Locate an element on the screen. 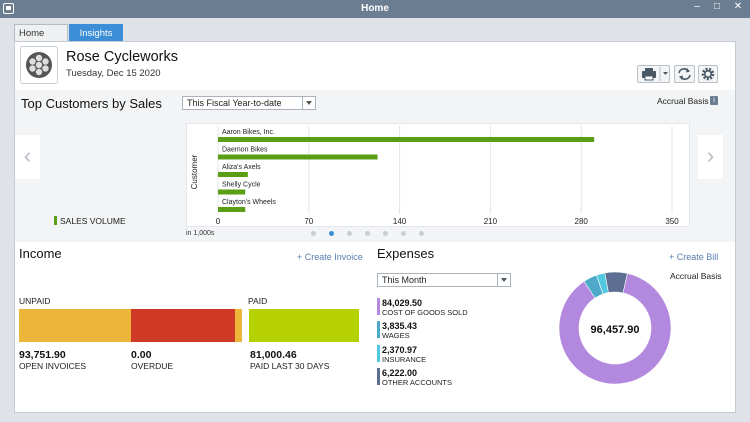 The height and width of the screenshot is (422, 750). top-customers-period-select: This Fiscal Year-to-date is located at coordinates (249, 103).